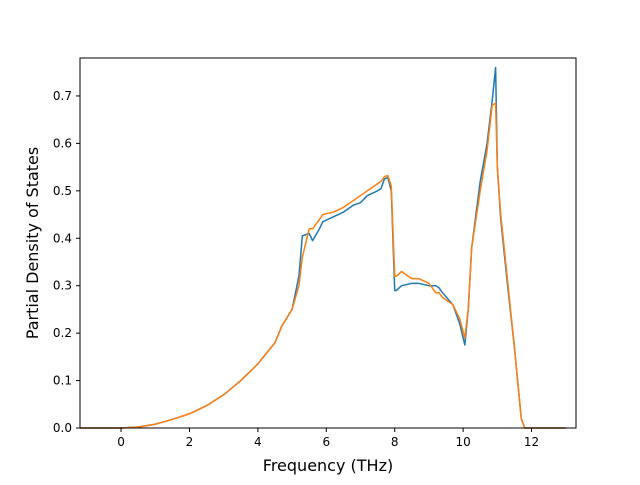 The image size is (640, 485). I want to click on x-axis: 0 2 4 6 8 10 12, so click(328, 438).